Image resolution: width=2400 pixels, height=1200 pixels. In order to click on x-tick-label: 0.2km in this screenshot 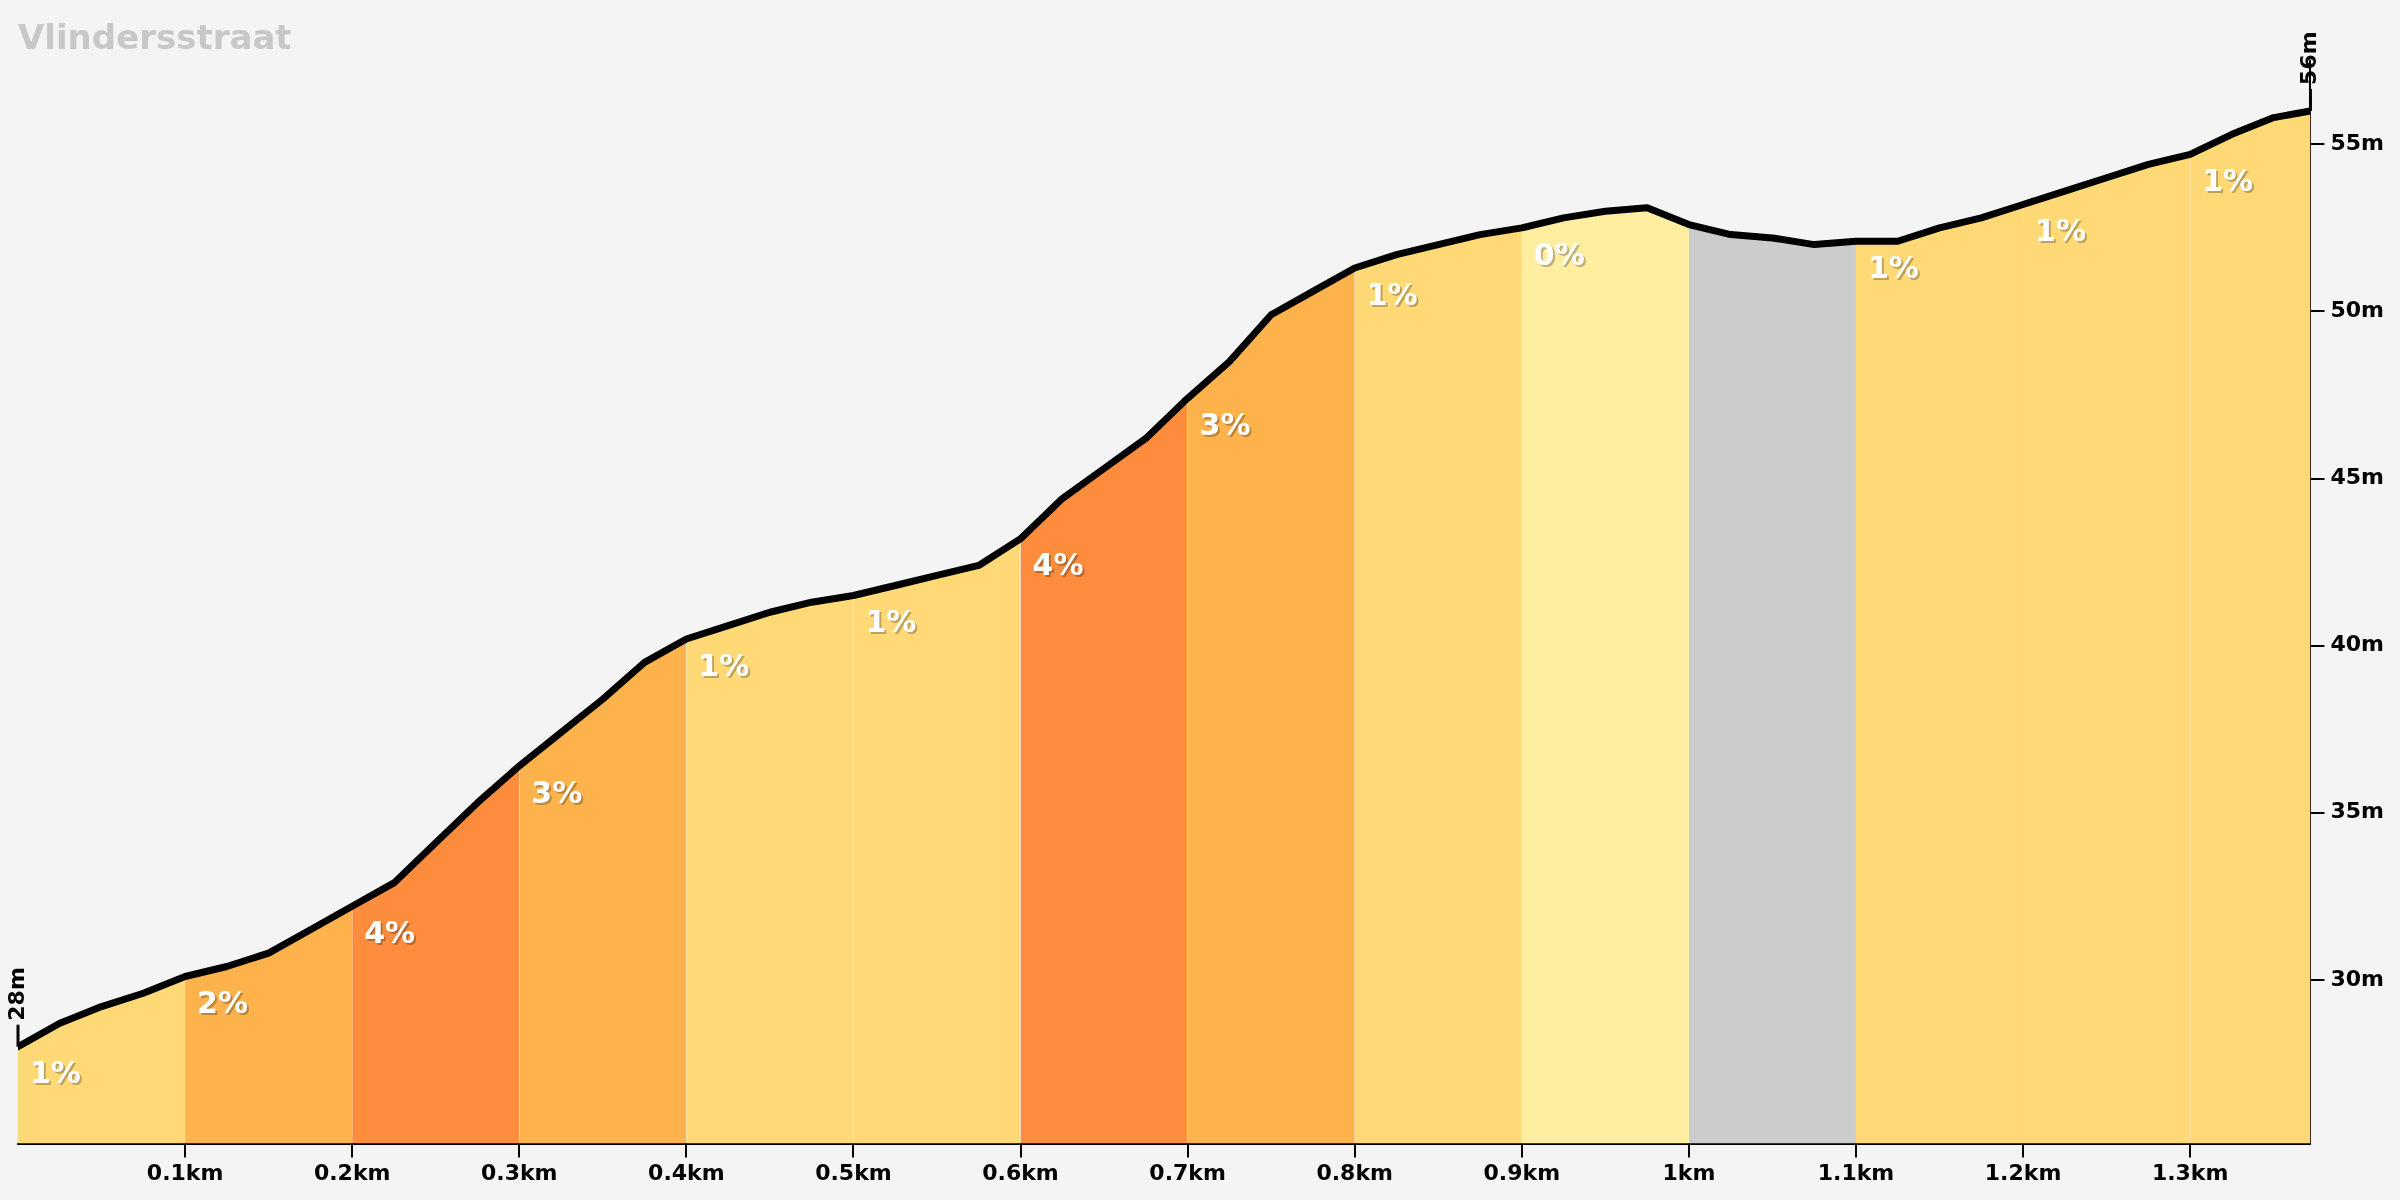, I will do `click(352, 1172)`.